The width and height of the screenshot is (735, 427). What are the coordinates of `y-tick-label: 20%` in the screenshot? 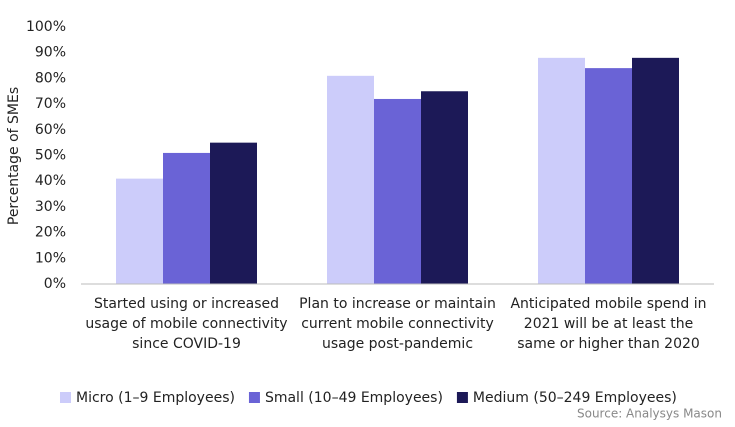 It's located at (50, 233).